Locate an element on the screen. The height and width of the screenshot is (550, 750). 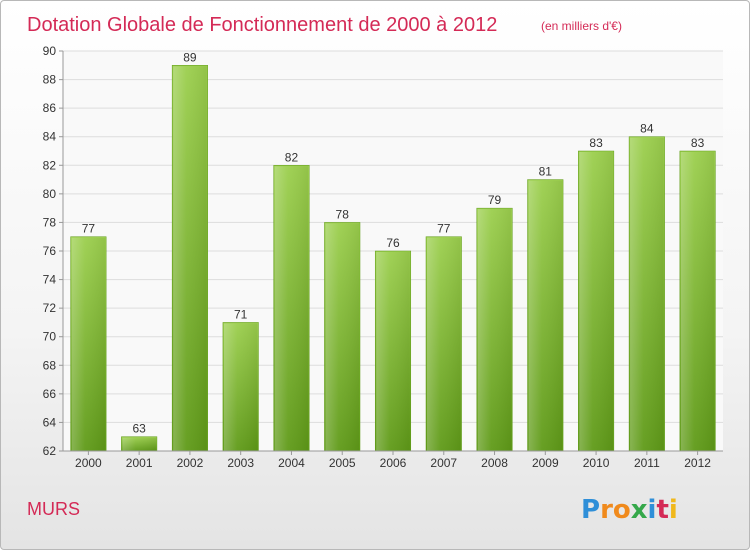
x-tick-label-2009: 2009 is located at coordinates (545, 463).